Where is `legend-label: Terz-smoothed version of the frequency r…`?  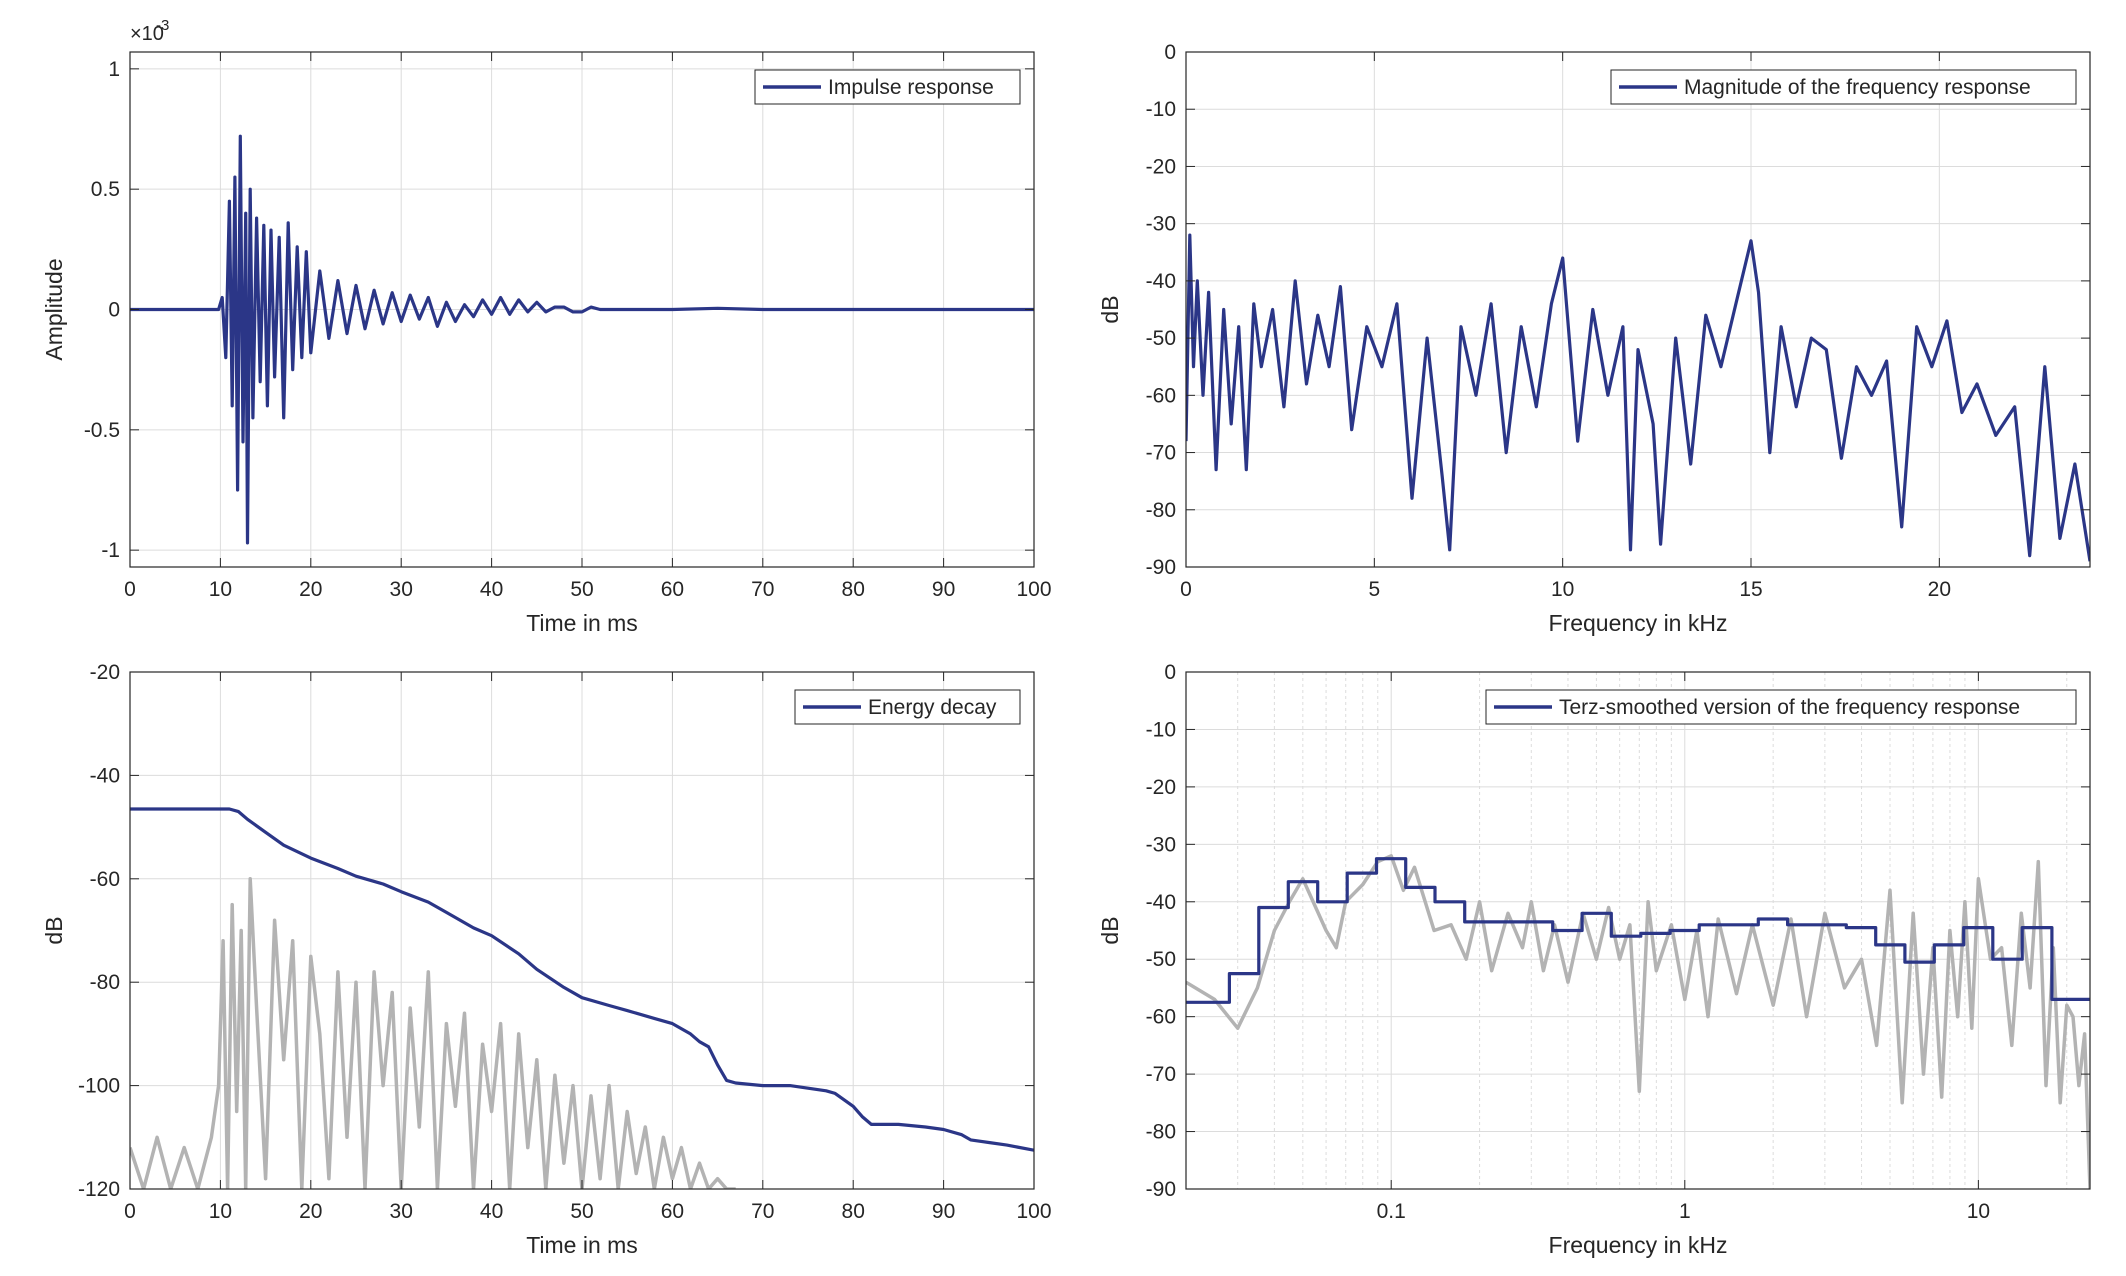
legend-label: Terz-smoothed version of the frequency r… is located at coordinates (1789, 707).